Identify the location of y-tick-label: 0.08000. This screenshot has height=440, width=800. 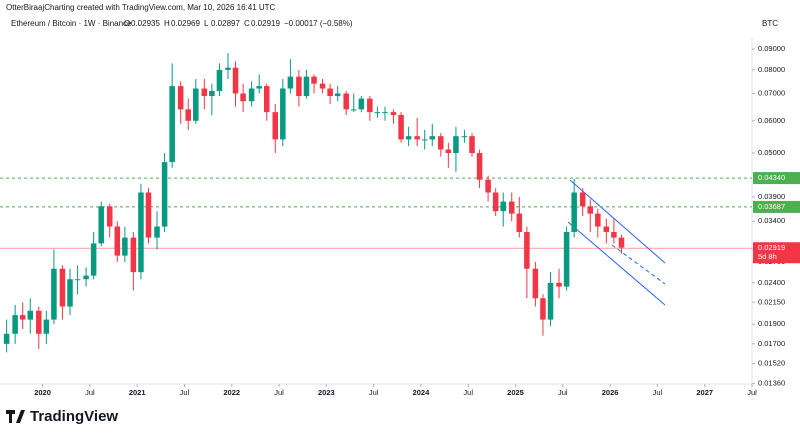
(771, 69).